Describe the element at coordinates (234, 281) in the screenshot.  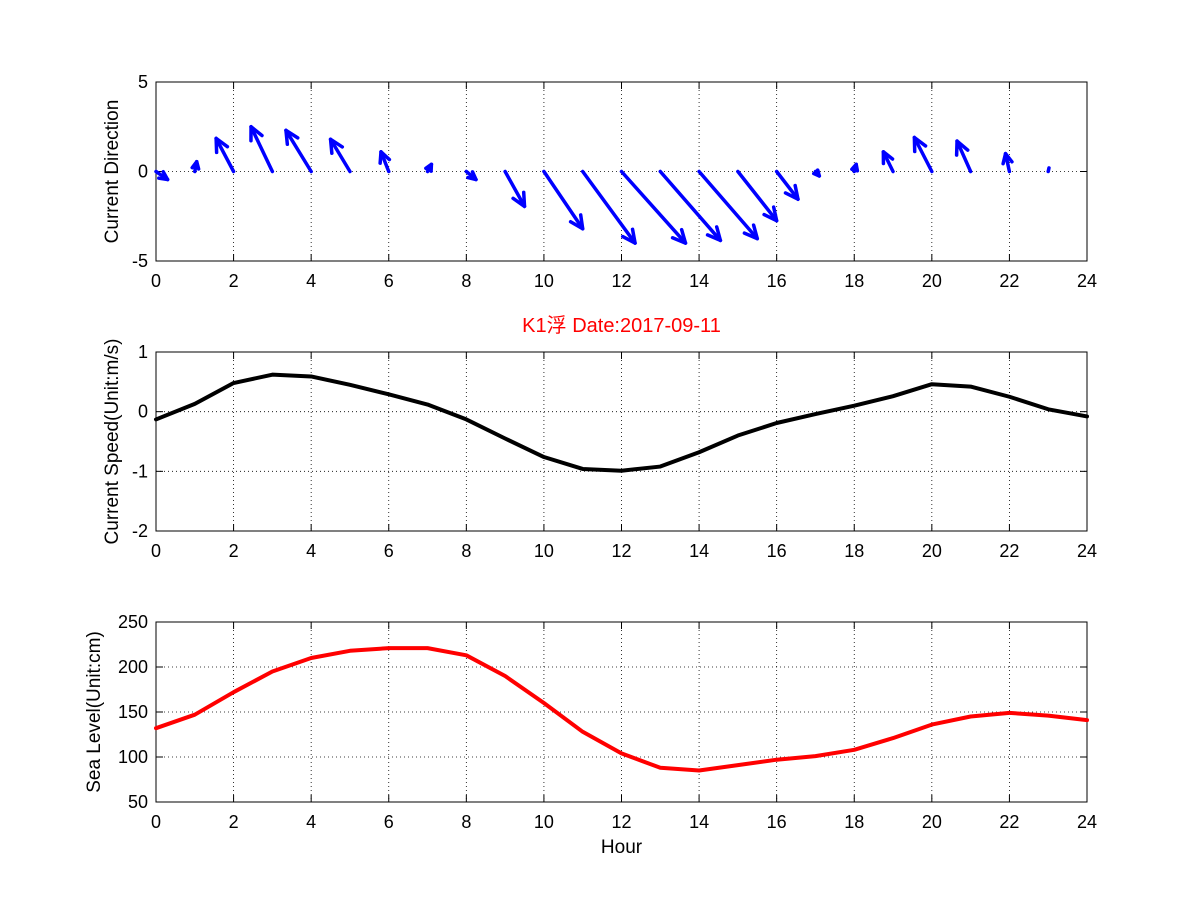
I see `current-direction-xtick-label: 2` at that location.